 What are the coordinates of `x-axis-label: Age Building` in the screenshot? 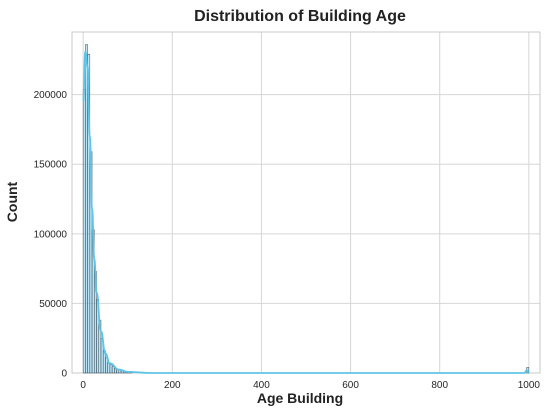 It's located at (300, 398).